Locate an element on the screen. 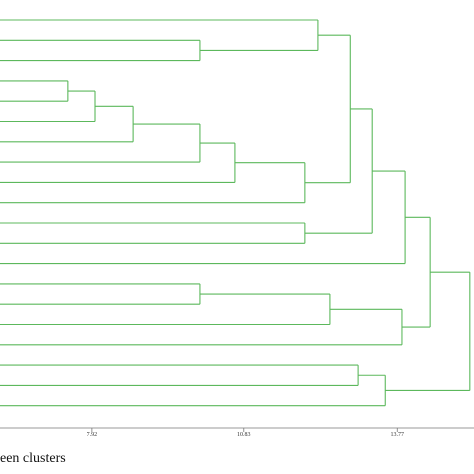 The width and height of the screenshot is (474, 474). x-tick-label: 10.83 is located at coordinates (244, 435).